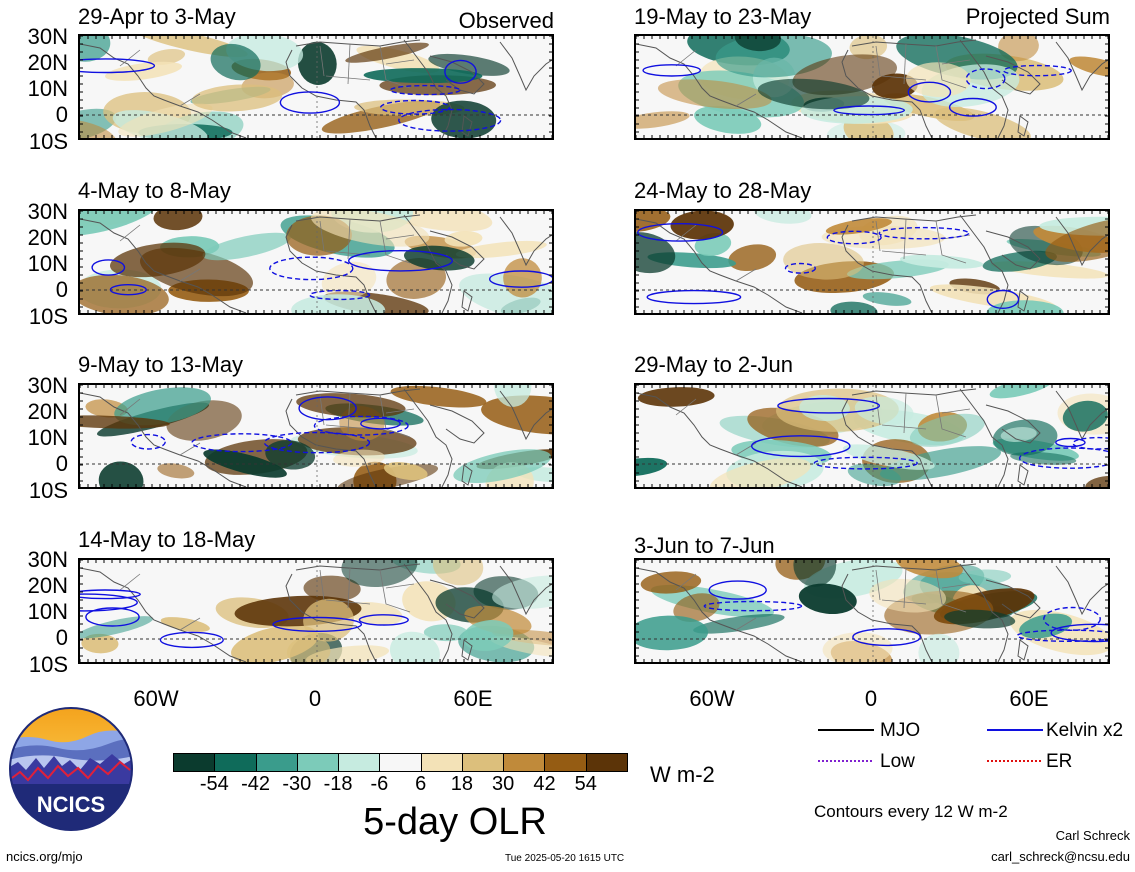  What do you see at coordinates (911, 811) in the screenshot?
I see `contour-interval-note: Contours every 12 W m-2` at bounding box center [911, 811].